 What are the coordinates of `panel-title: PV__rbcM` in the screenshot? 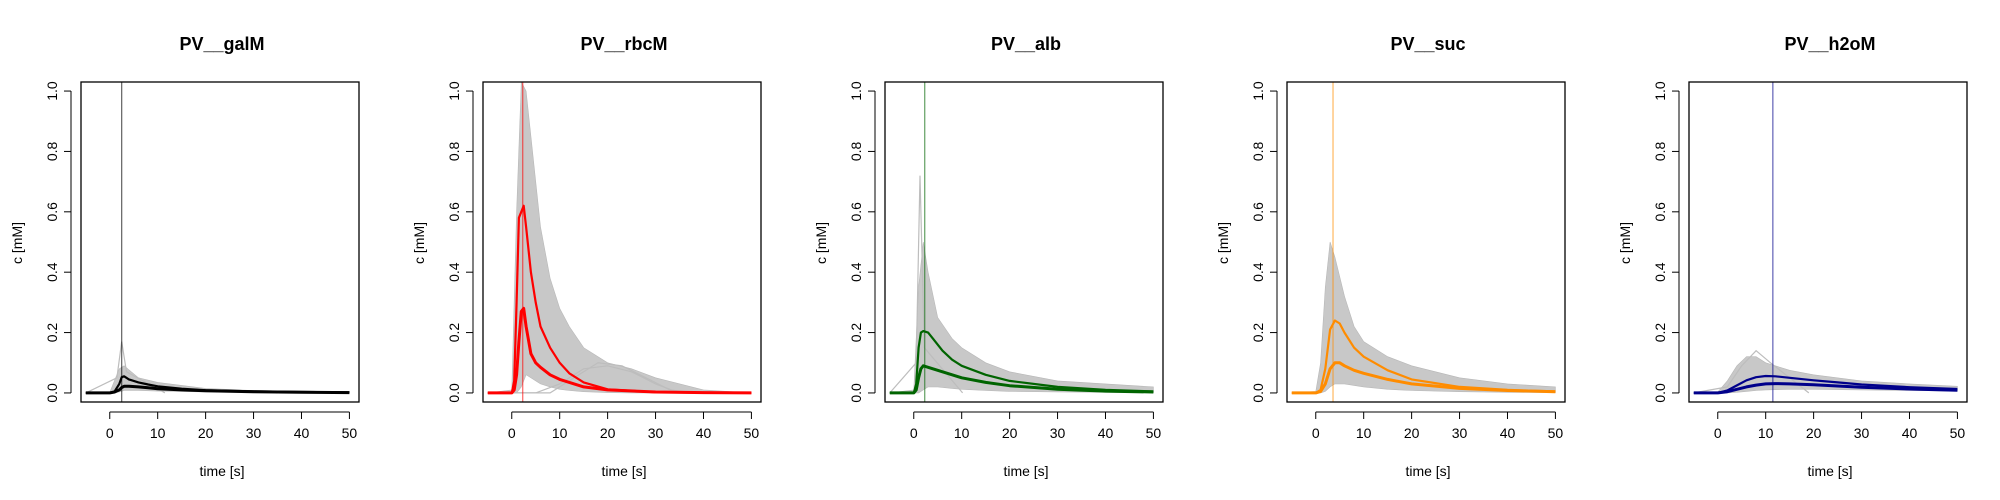 It's located at (623, 44).